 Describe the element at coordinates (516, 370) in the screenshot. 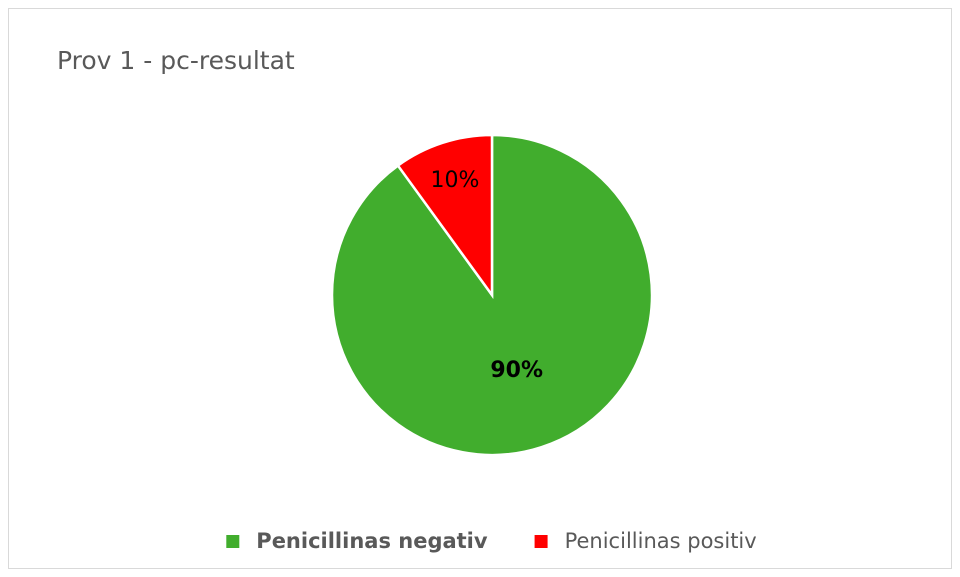

I see `data-label: 90%` at that location.